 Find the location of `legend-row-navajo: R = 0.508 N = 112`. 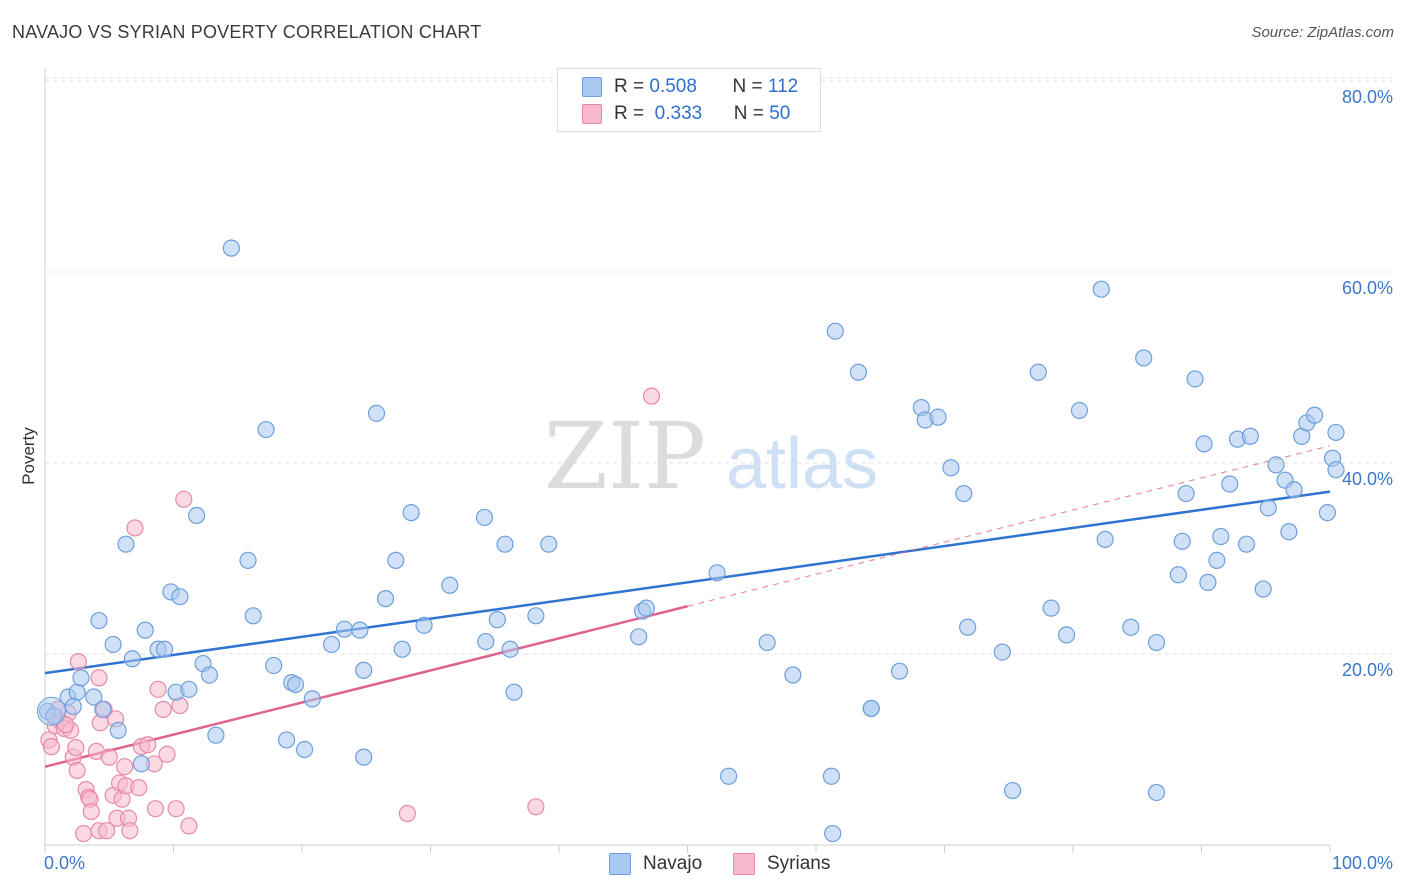

legend-row-navajo: R = 0.508 N = 112 is located at coordinates (690, 87).